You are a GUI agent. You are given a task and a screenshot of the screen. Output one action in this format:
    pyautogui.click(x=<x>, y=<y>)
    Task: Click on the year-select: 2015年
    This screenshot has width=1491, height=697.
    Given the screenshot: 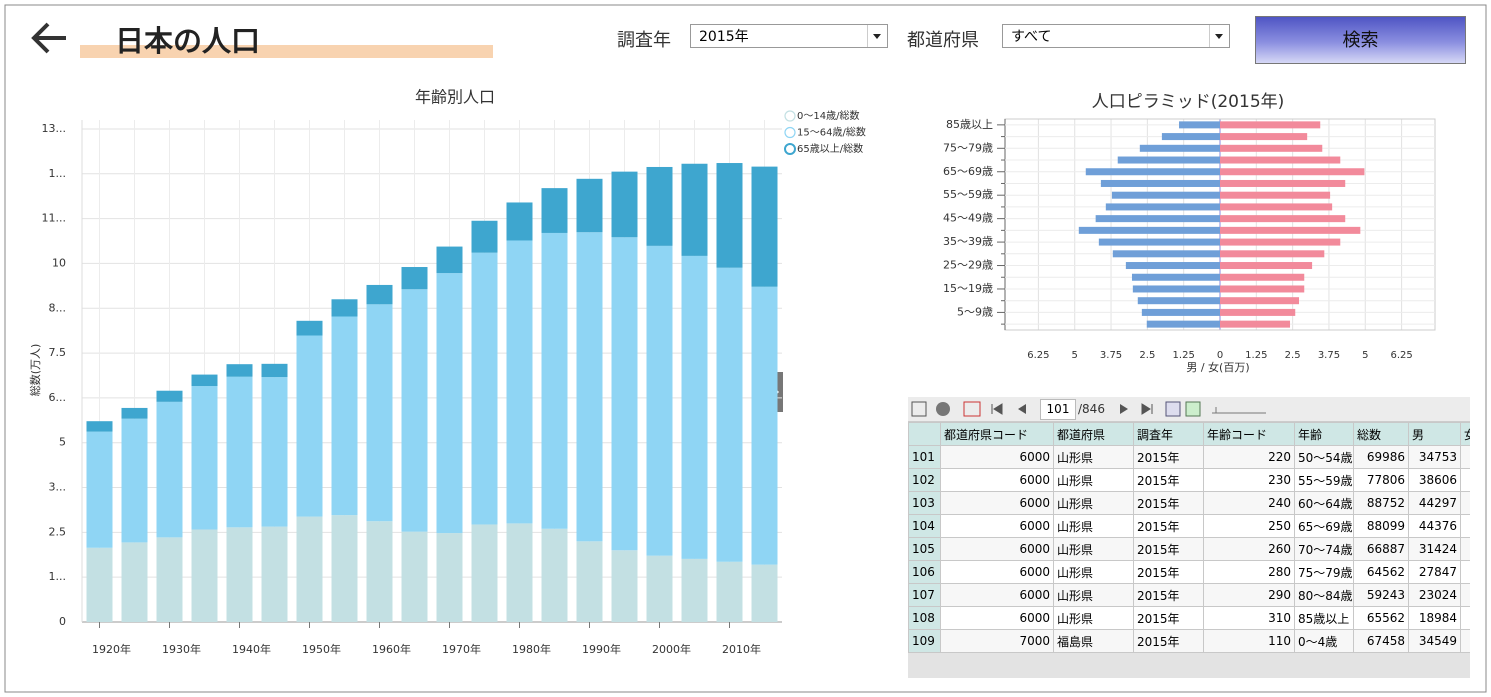 What is the action you would take?
    pyautogui.click(x=789, y=36)
    